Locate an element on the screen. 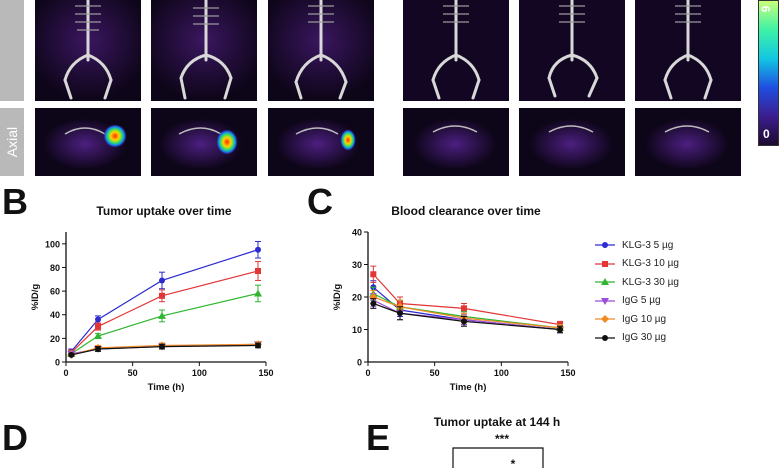 This screenshot has width=780, height=470. chart-b-title: Tumor uptake over time is located at coordinates (164, 211).